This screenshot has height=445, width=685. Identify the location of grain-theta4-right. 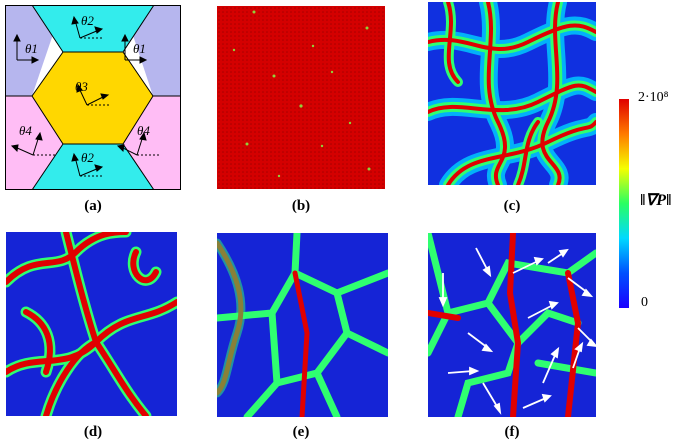
(152, 143).